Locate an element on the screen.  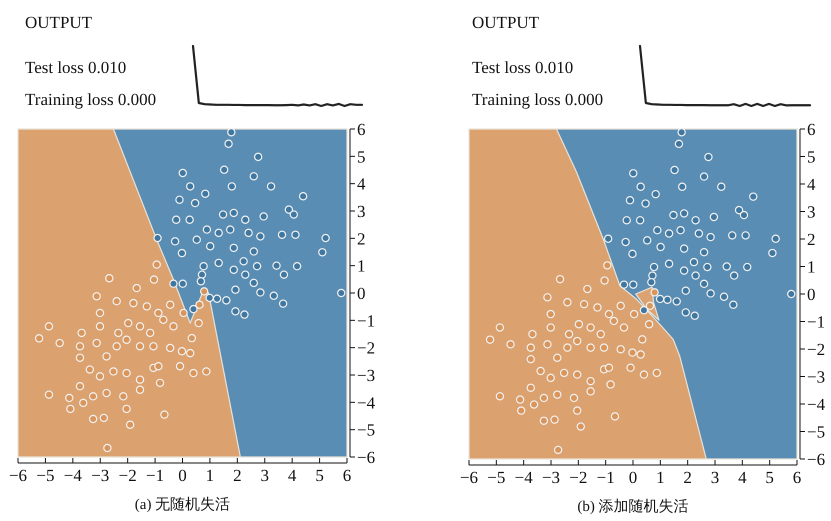
text: (a) 无随机失活 is located at coordinates (182, 504).